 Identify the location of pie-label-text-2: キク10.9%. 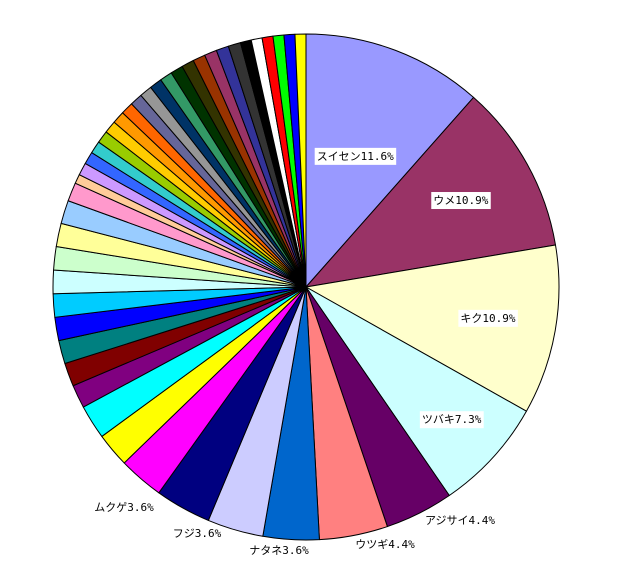
(487, 318).